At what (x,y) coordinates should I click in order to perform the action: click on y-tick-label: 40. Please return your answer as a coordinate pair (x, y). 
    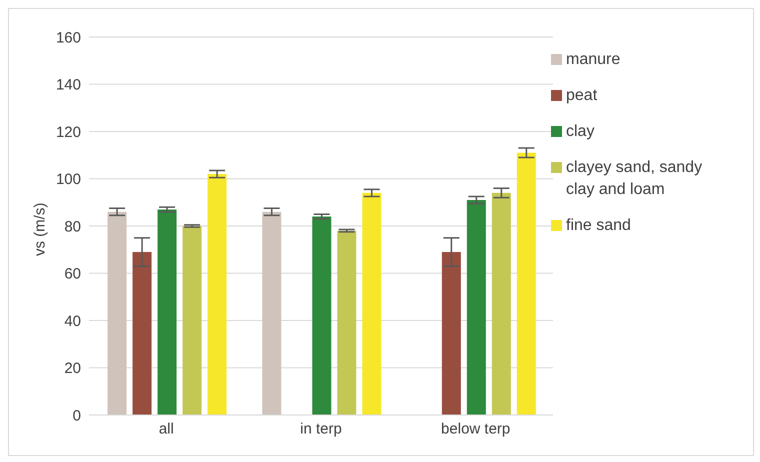
    Looking at the image, I should click on (72, 321).